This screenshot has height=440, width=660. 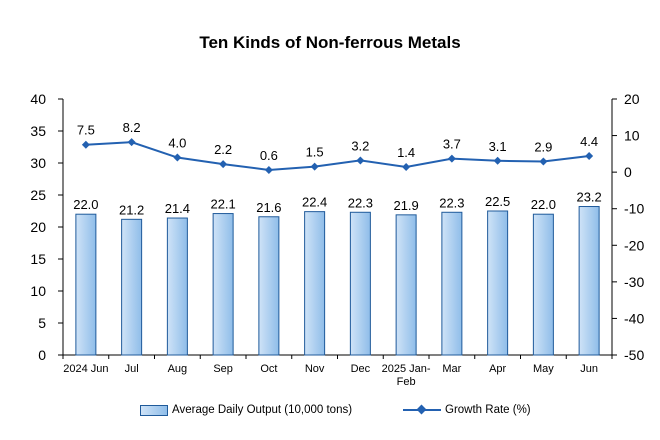 What do you see at coordinates (85, 369) in the screenshot?
I see `x-tick-label: 2024 Jun` at bounding box center [85, 369].